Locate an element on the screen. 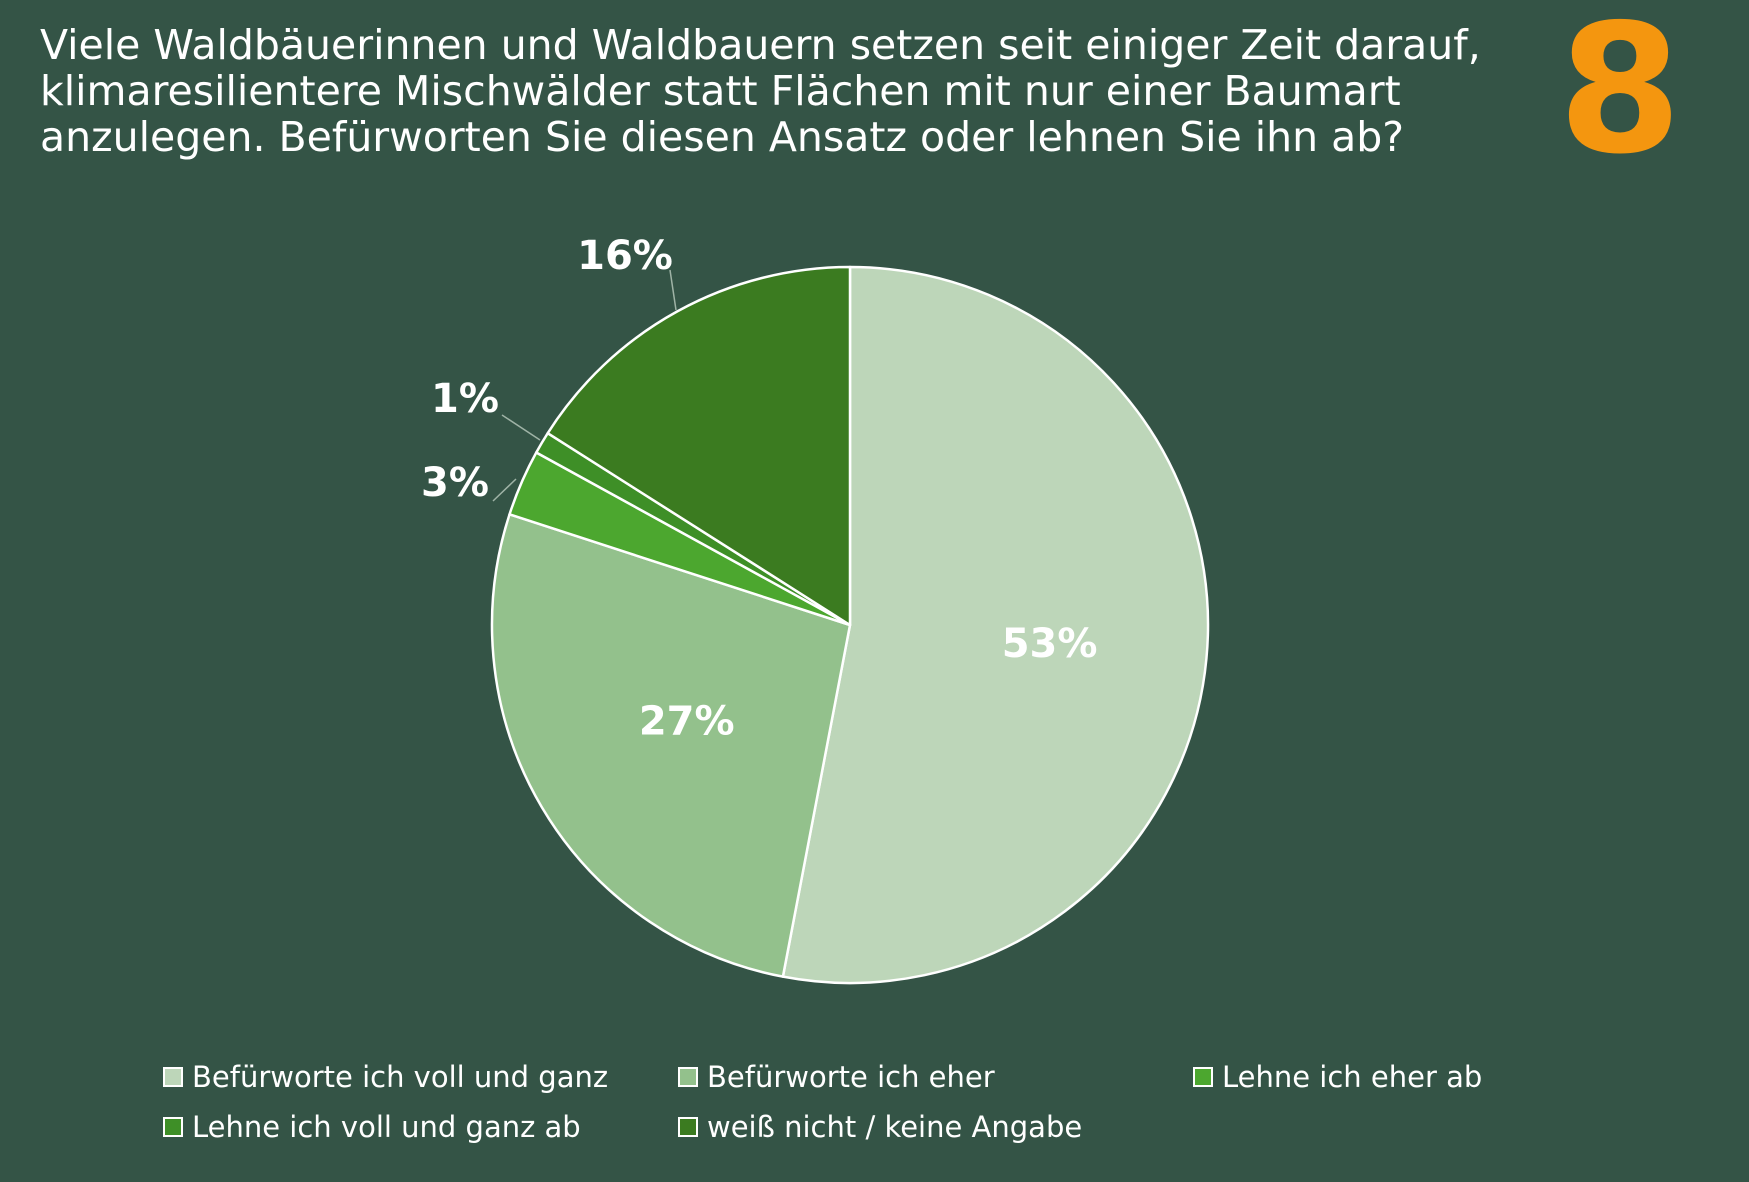 The image size is (1749, 1182). data-label-weiss-nicht-keine-angabe: 16% is located at coordinates (625, 256).